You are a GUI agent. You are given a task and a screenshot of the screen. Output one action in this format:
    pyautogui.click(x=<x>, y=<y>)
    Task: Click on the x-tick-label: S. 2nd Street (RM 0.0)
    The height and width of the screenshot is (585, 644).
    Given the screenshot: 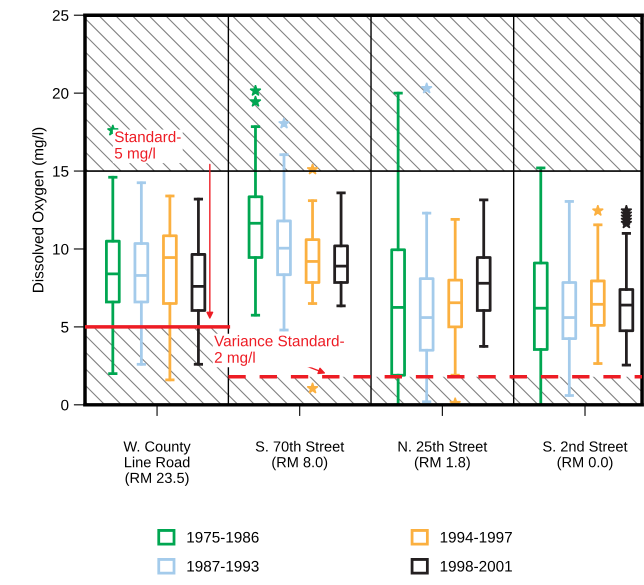 What is the action you would take?
    pyautogui.click(x=585, y=455)
    